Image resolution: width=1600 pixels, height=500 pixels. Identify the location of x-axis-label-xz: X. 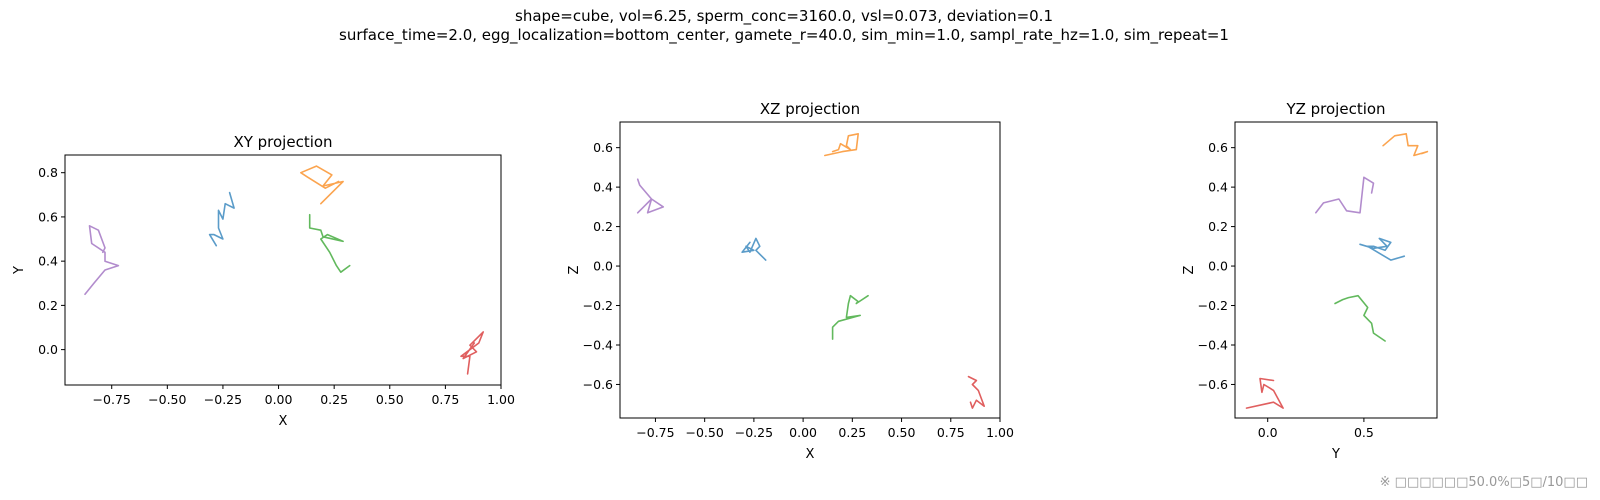
(810, 454).